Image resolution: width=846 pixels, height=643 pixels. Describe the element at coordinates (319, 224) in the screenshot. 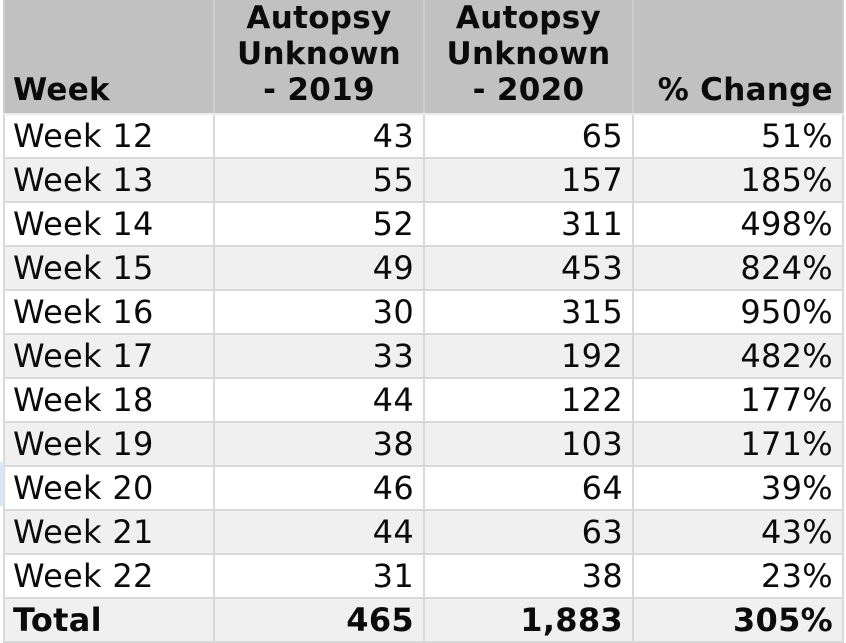

I see `cell-2019: 52` at that location.